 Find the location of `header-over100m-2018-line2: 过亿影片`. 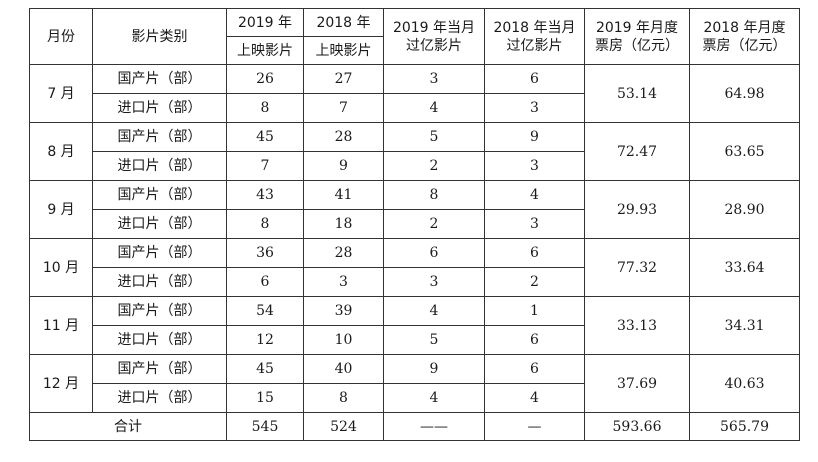

header-over100m-2018-line2: 过亿影片 is located at coordinates (534, 45).